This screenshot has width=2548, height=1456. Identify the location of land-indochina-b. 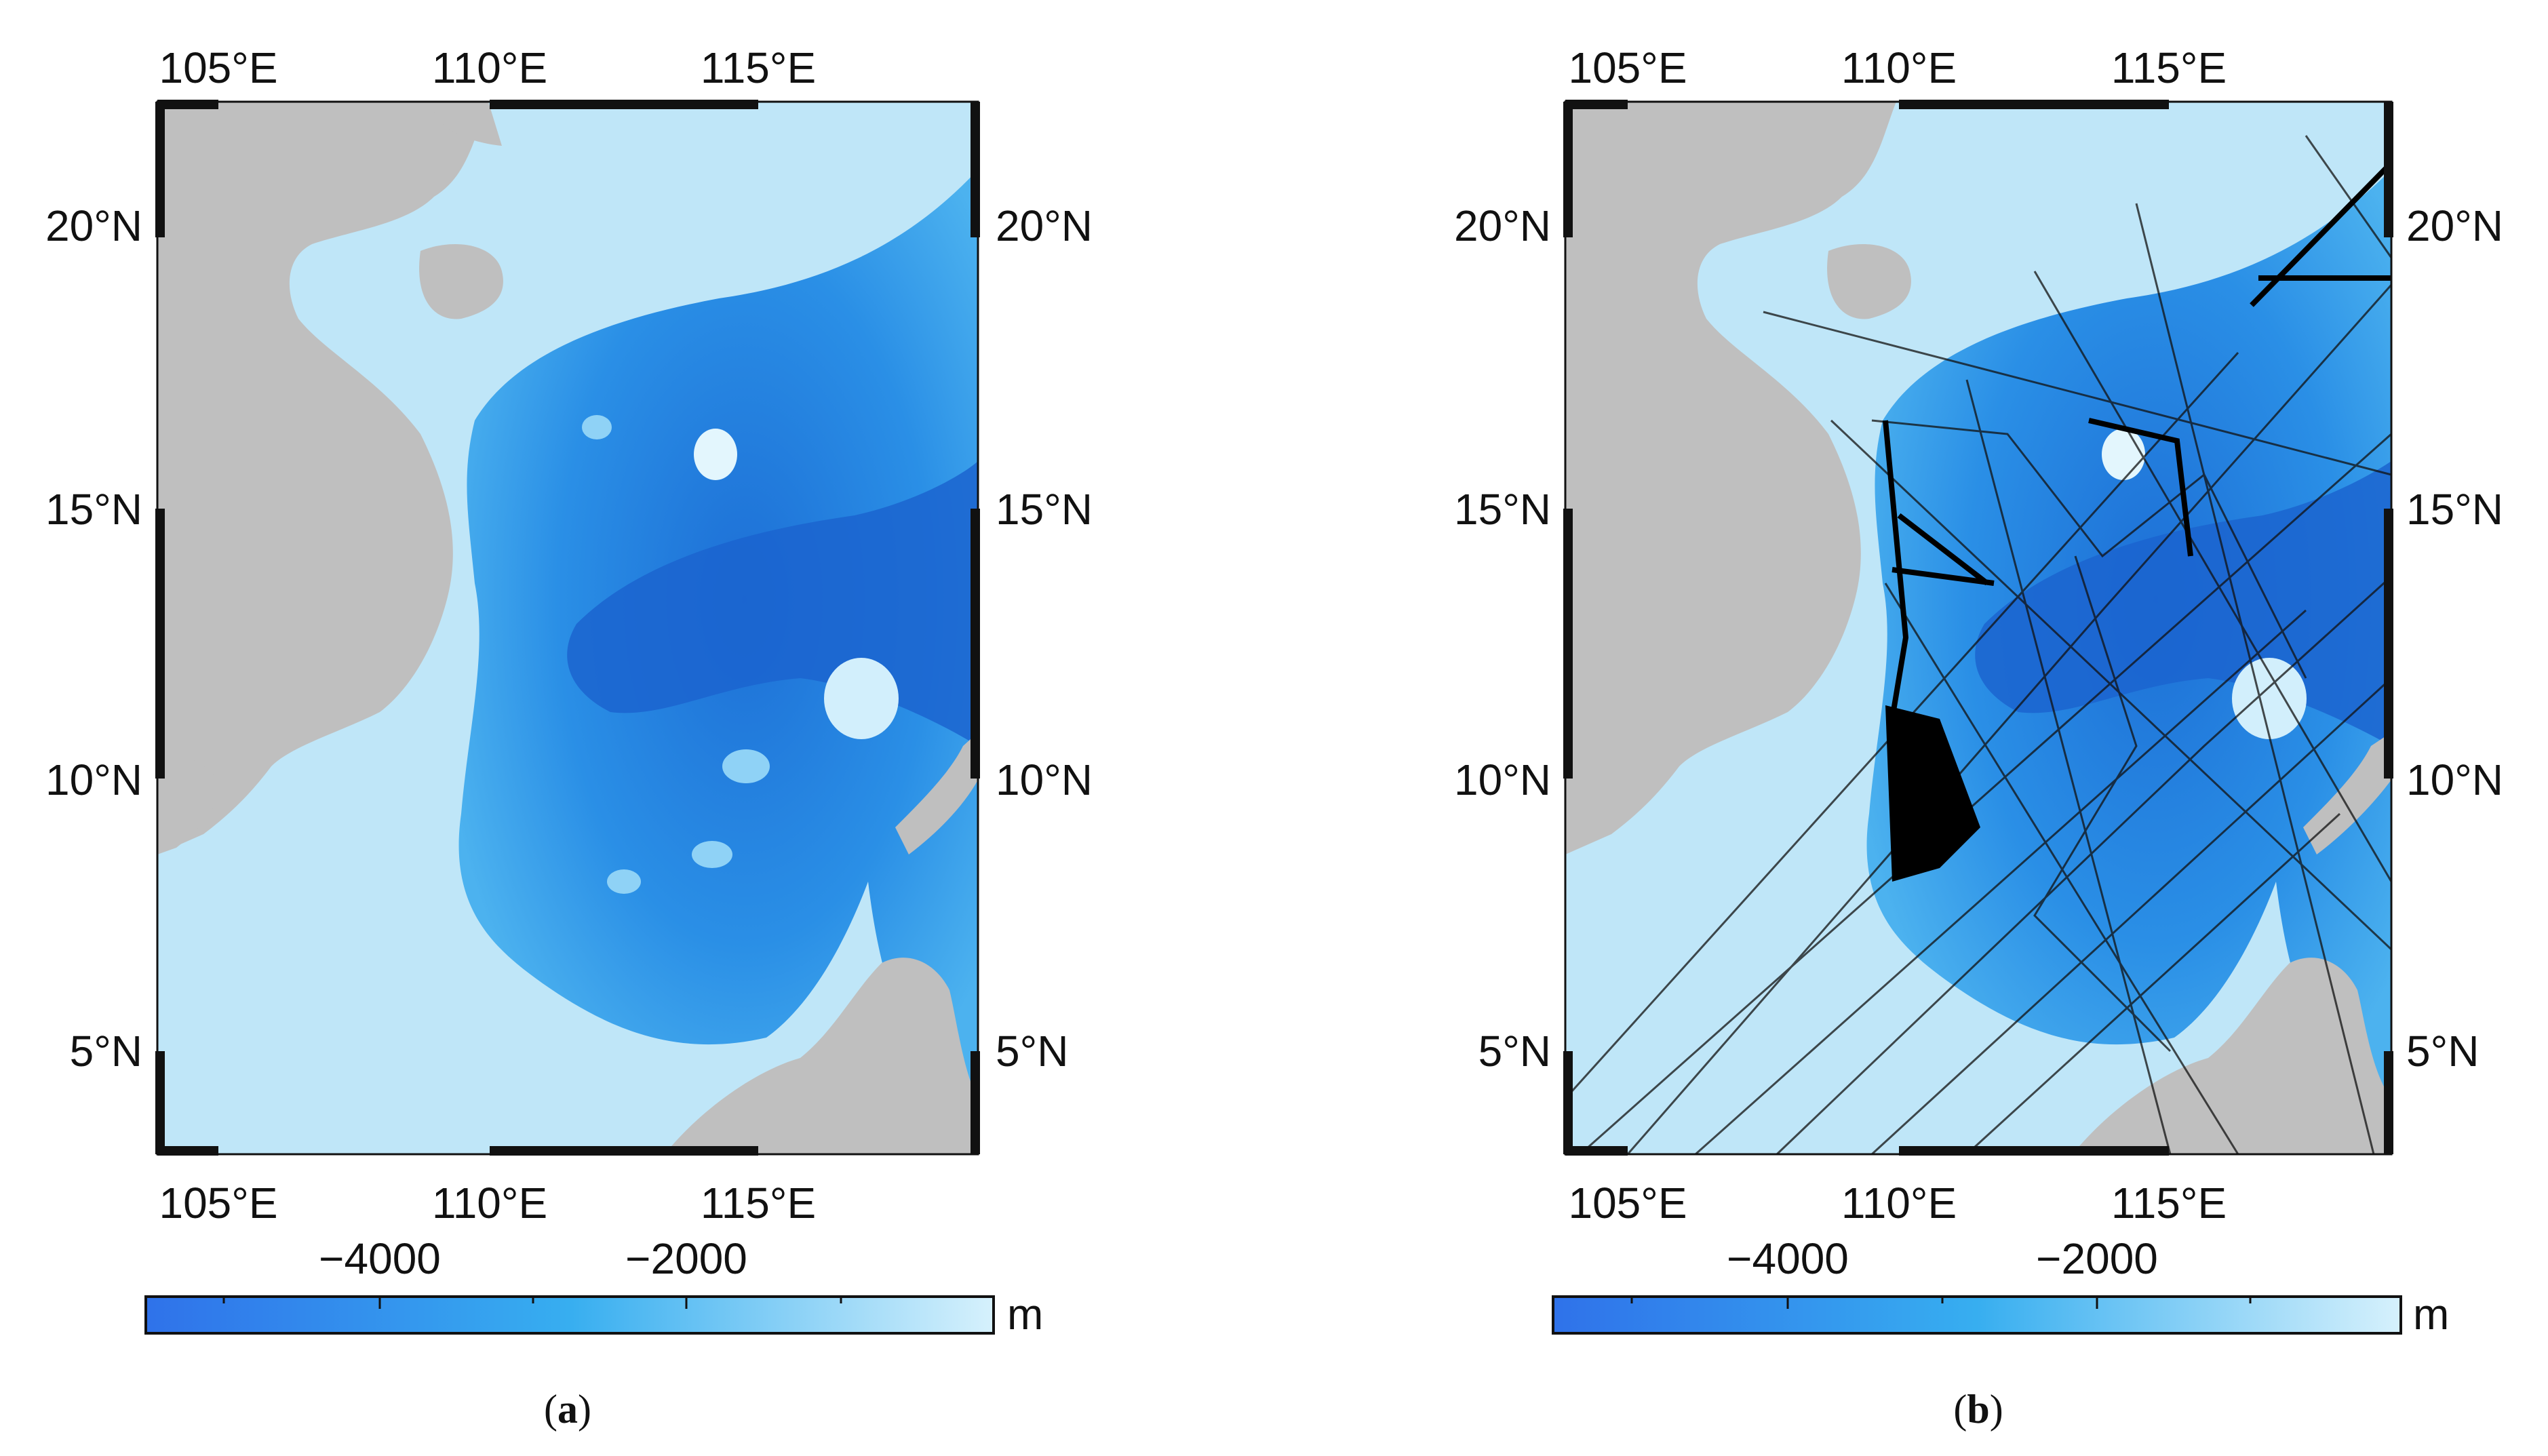
(1730, 478).